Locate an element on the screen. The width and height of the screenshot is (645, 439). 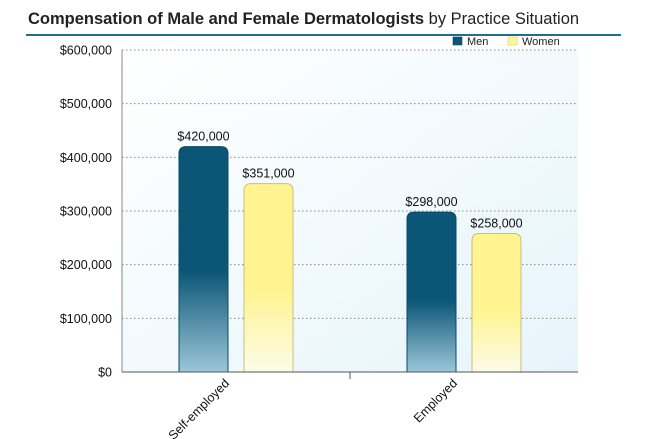
bar-women-employed is located at coordinates (496, 303).